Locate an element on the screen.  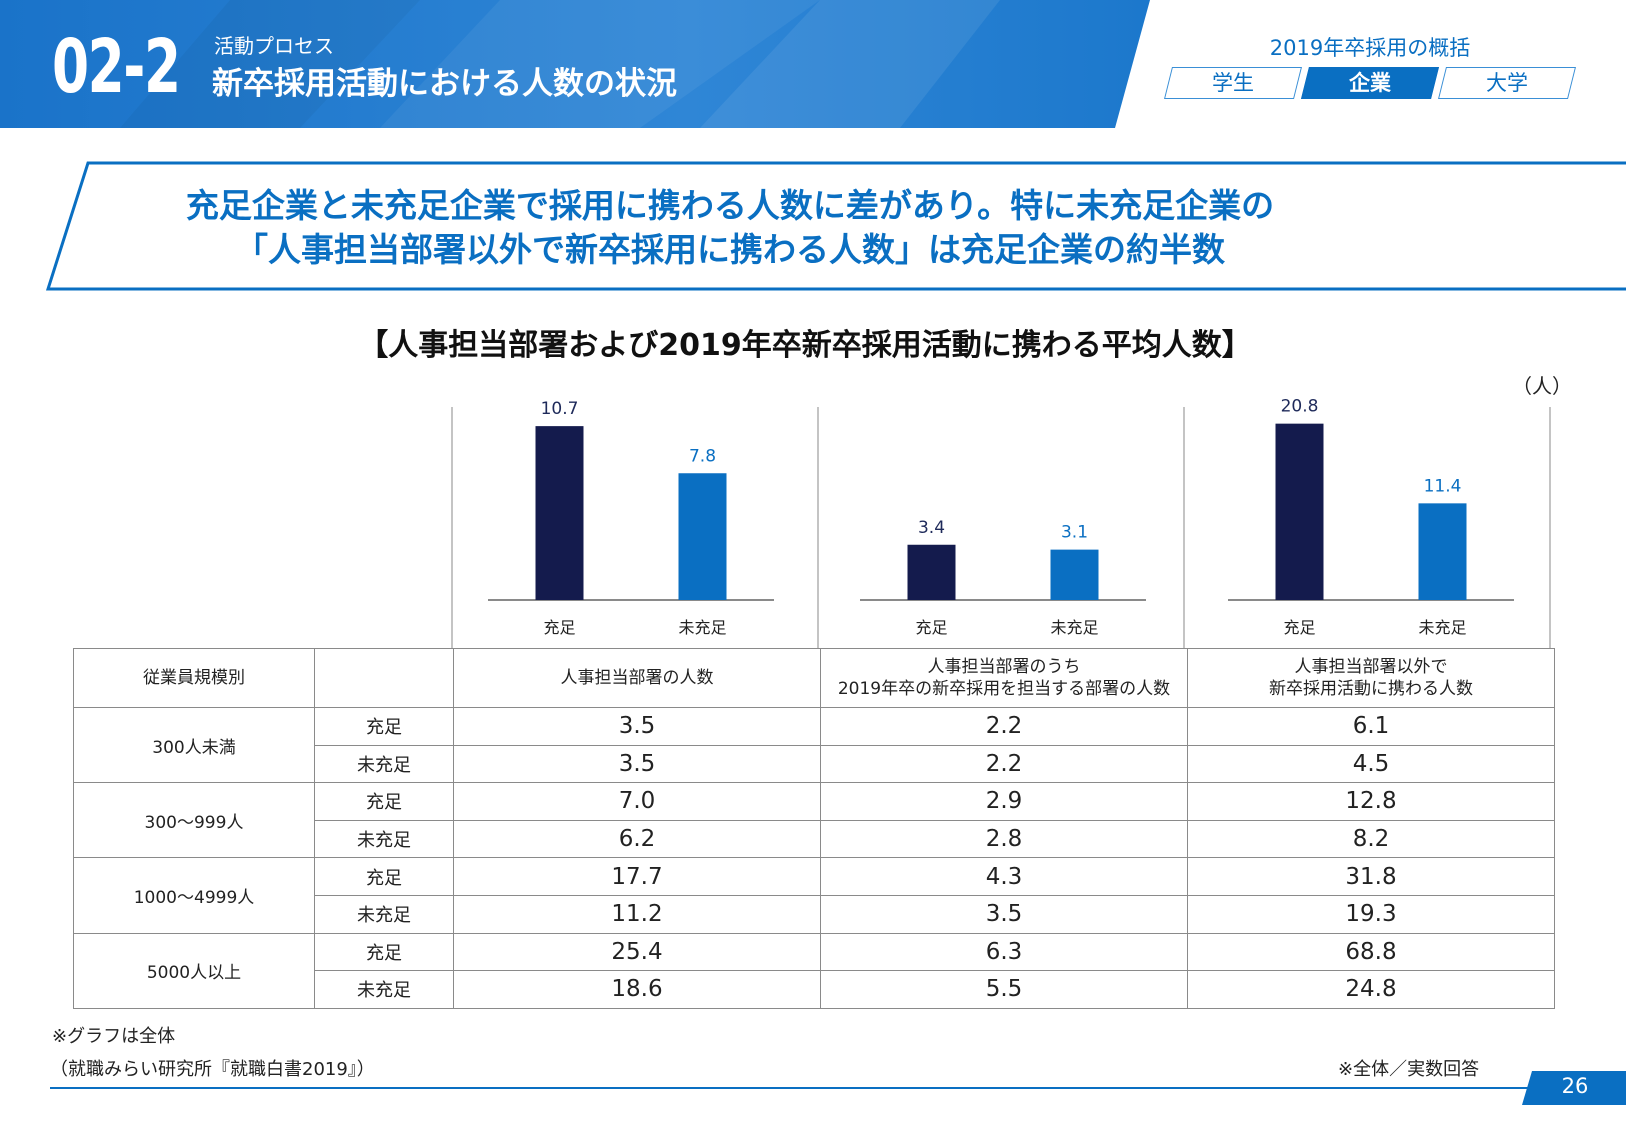
section-number: 02-2 is located at coordinates (116, 67).